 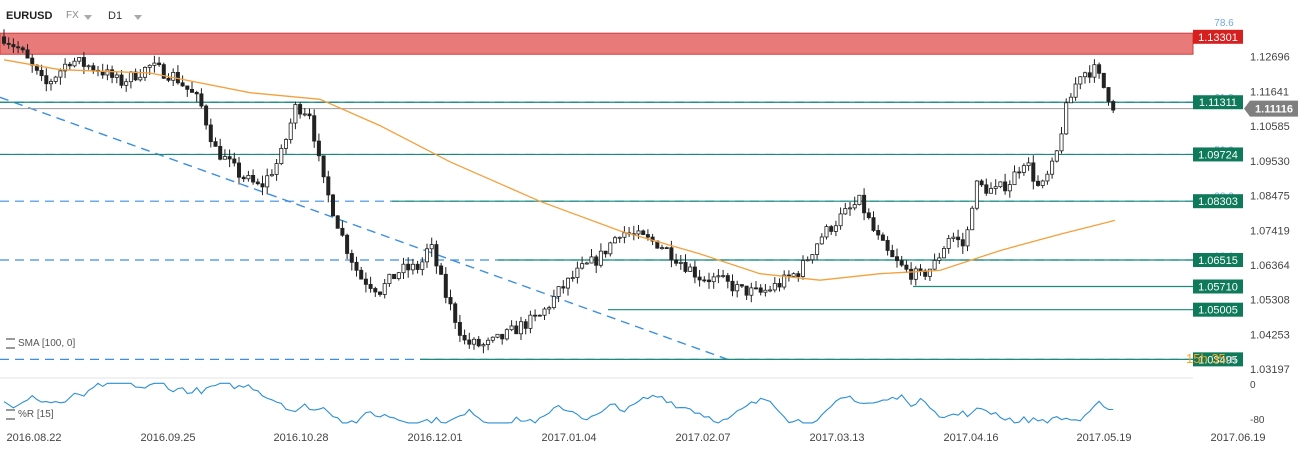 I want to click on market-dropdown-icon, so click(x=88, y=17).